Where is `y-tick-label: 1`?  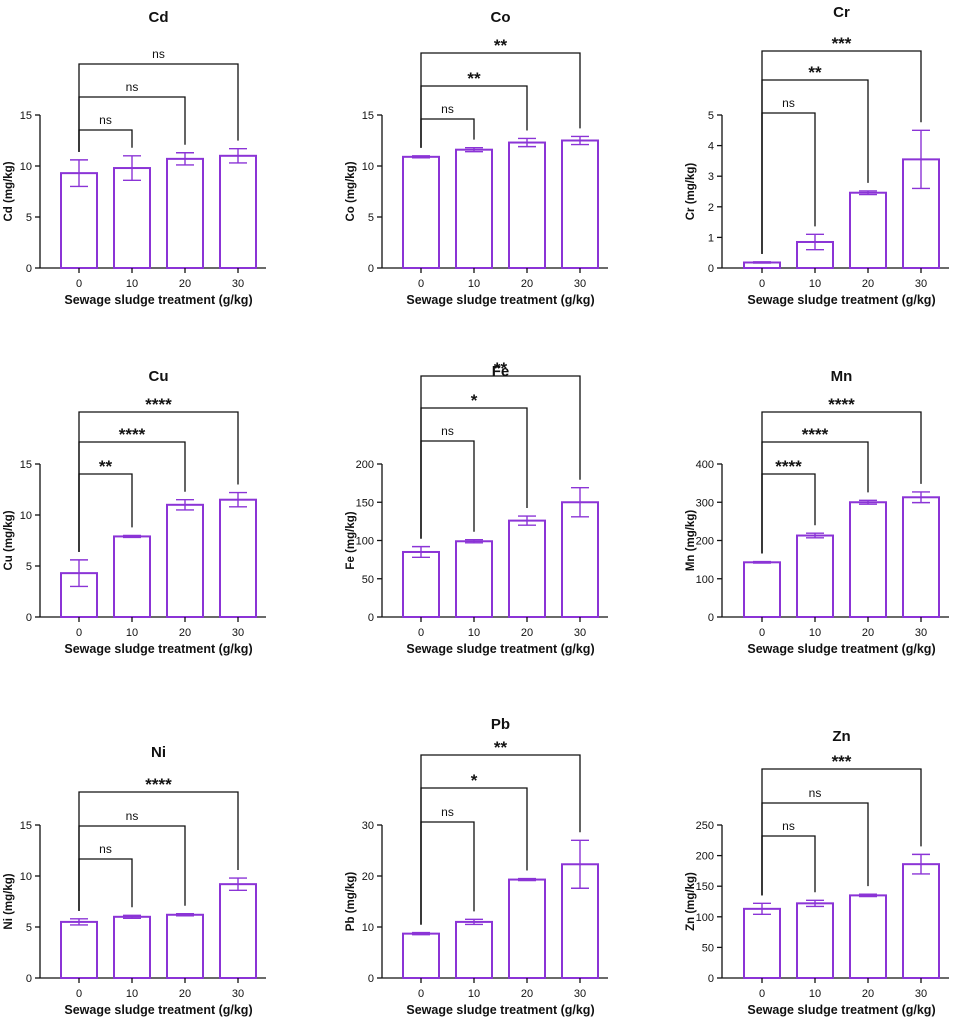 y-tick-label: 1 is located at coordinates (711, 238).